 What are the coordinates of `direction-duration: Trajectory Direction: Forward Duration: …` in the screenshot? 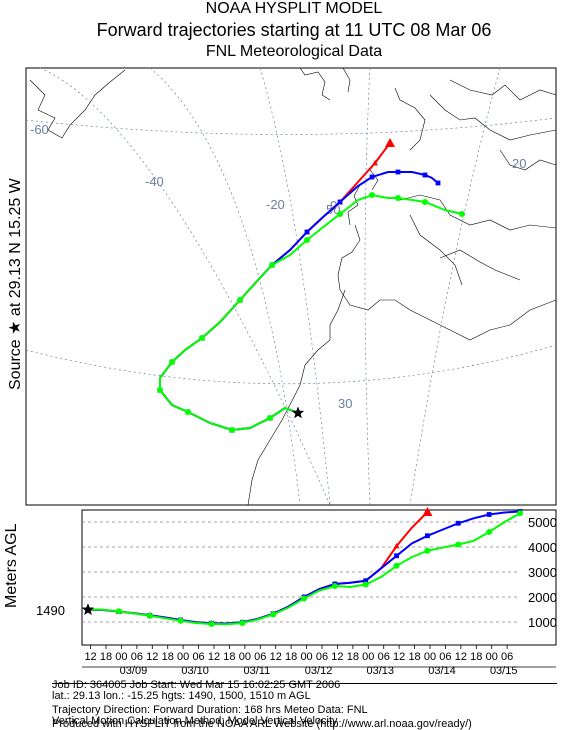 It's located at (210, 710).